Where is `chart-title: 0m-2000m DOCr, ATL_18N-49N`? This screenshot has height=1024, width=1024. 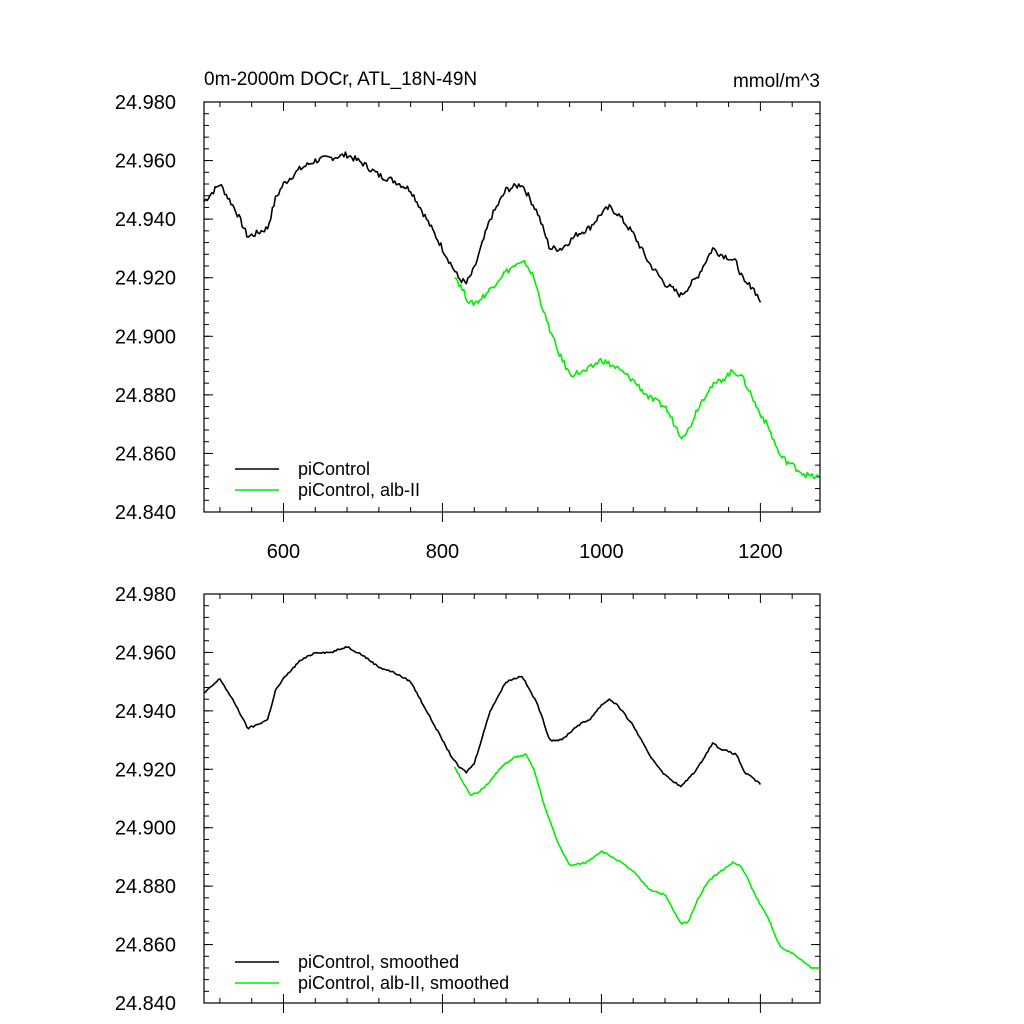 chart-title: 0m-2000m DOCr, ATL_18N-49N is located at coordinates (340, 79).